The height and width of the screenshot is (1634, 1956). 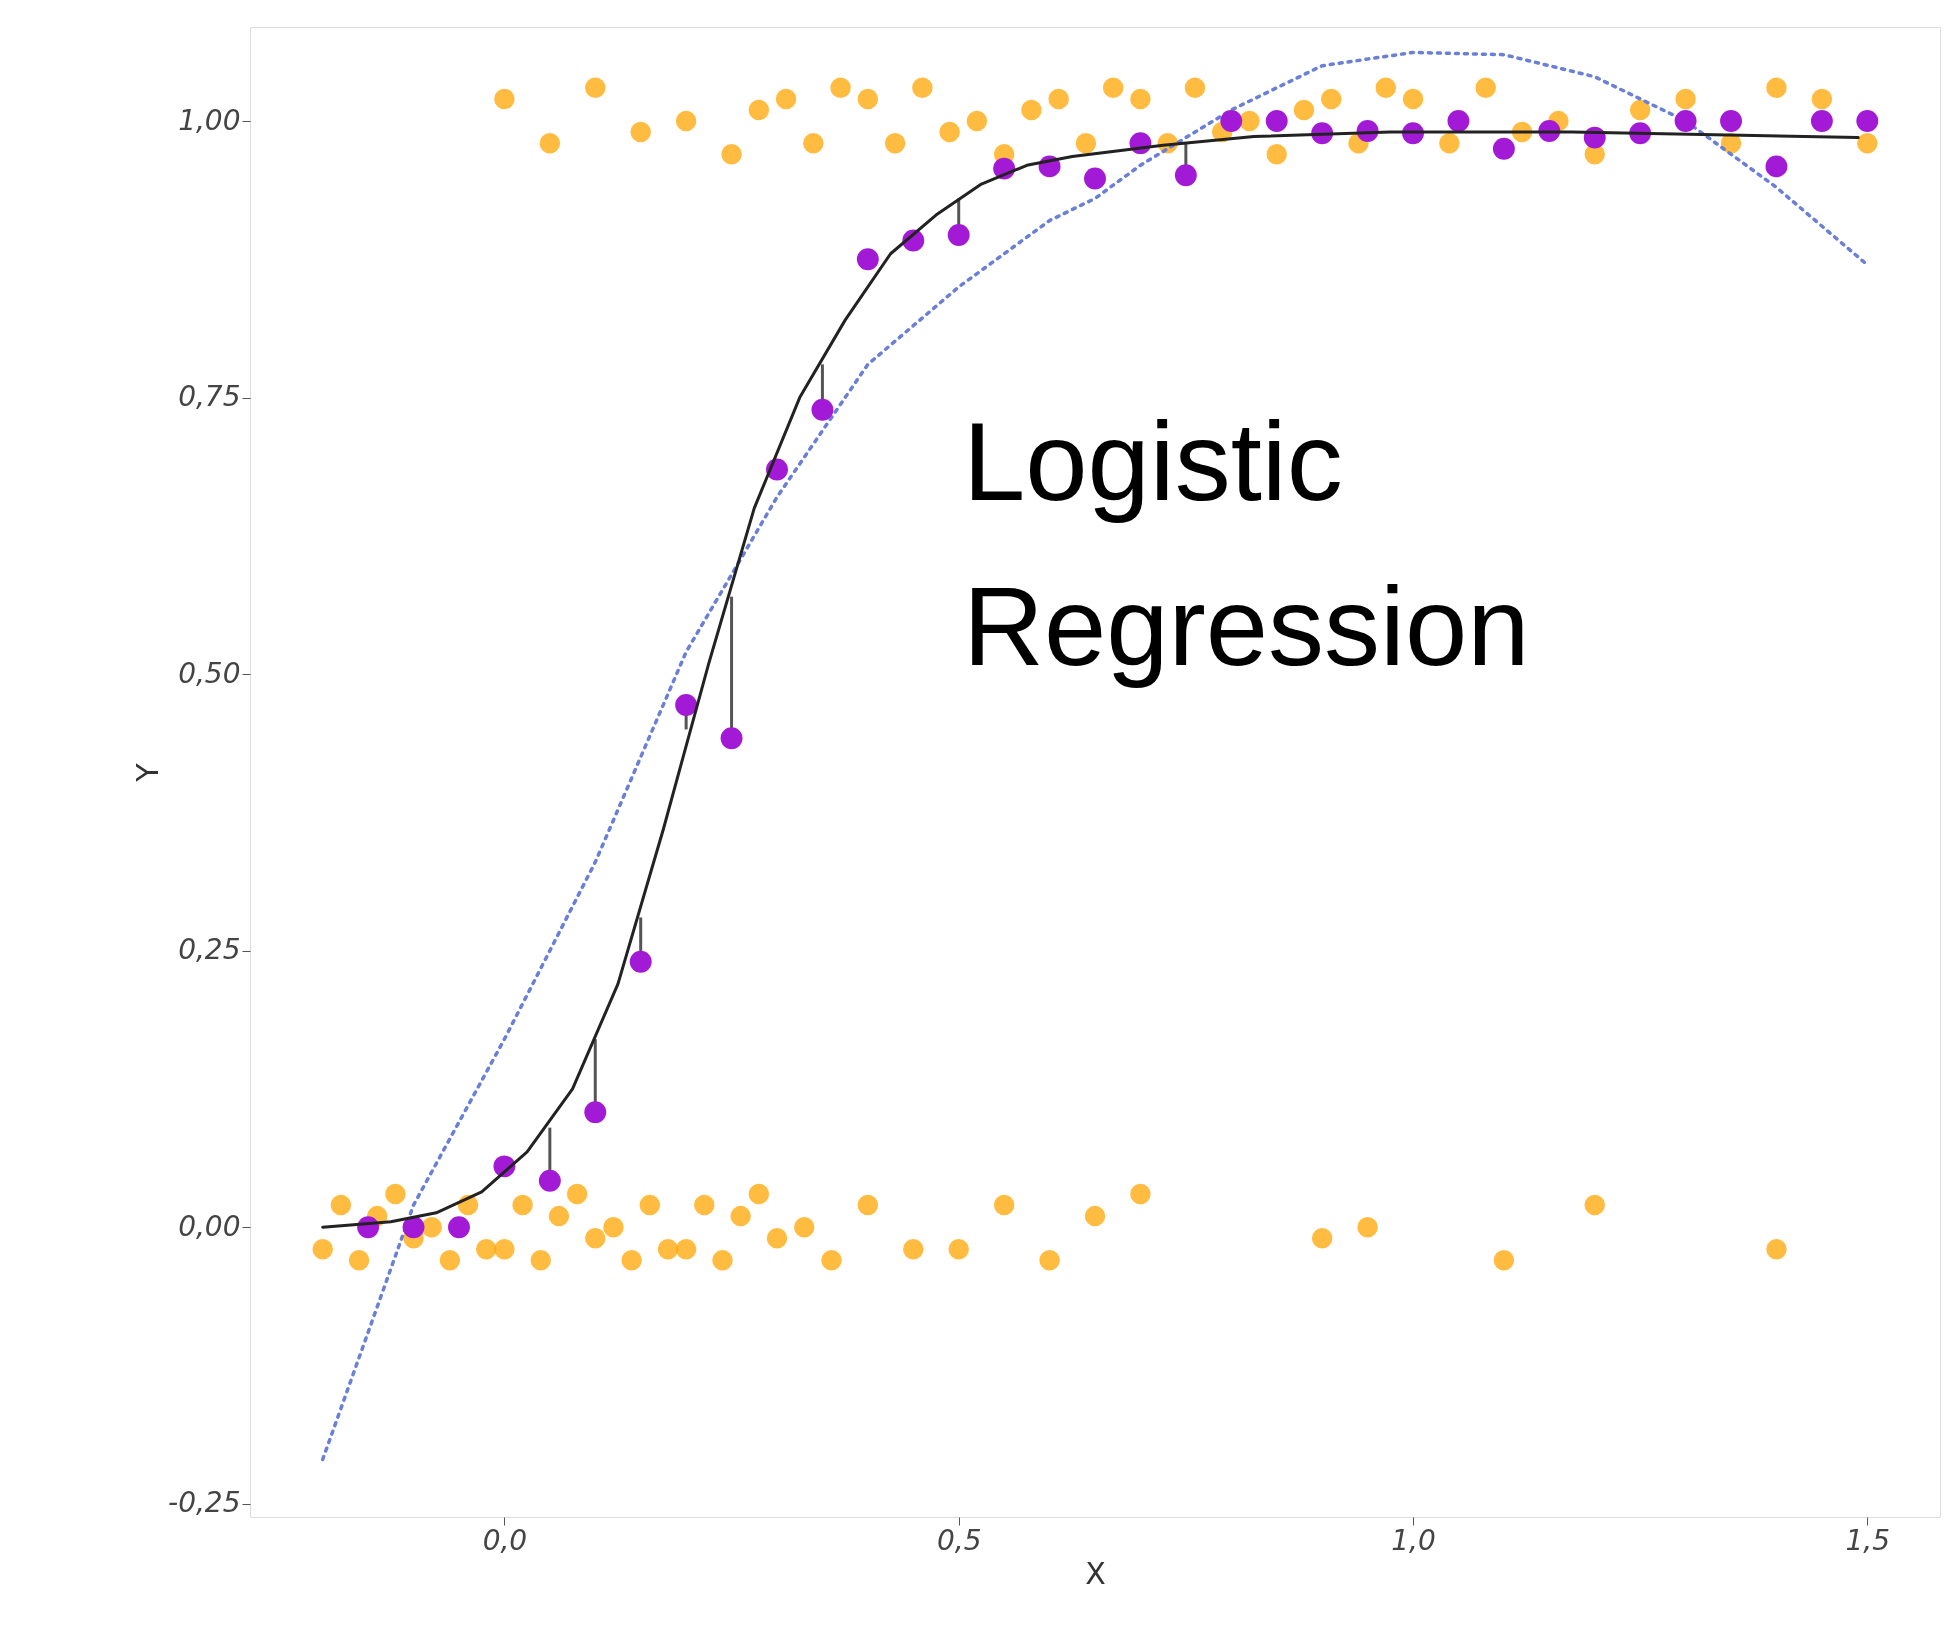 I want to click on y-tick-label: 0,00, so click(x=209, y=1226).